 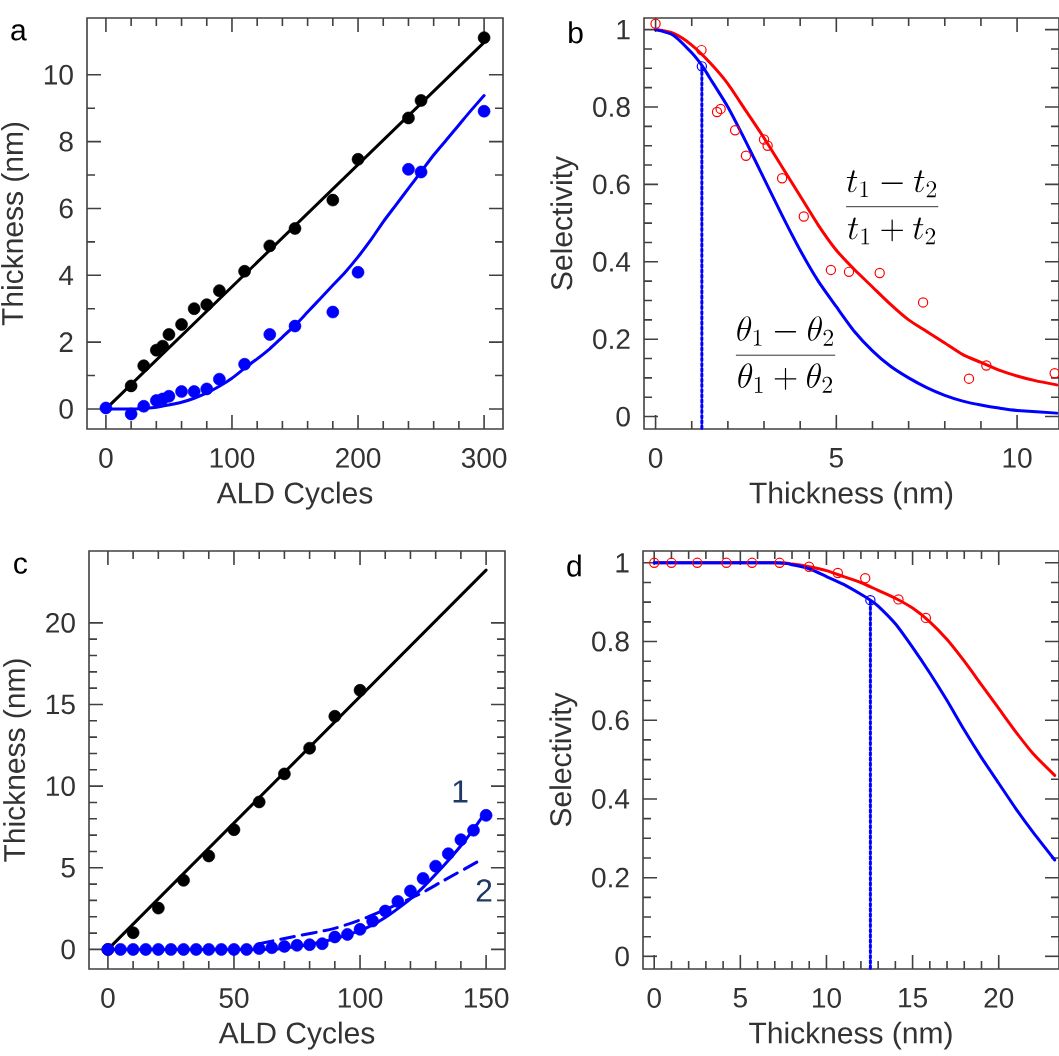 What do you see at coordinates (486, 998) in the screenshot?
I see `x-tick-label: 150` at bounding box center [486, 998].